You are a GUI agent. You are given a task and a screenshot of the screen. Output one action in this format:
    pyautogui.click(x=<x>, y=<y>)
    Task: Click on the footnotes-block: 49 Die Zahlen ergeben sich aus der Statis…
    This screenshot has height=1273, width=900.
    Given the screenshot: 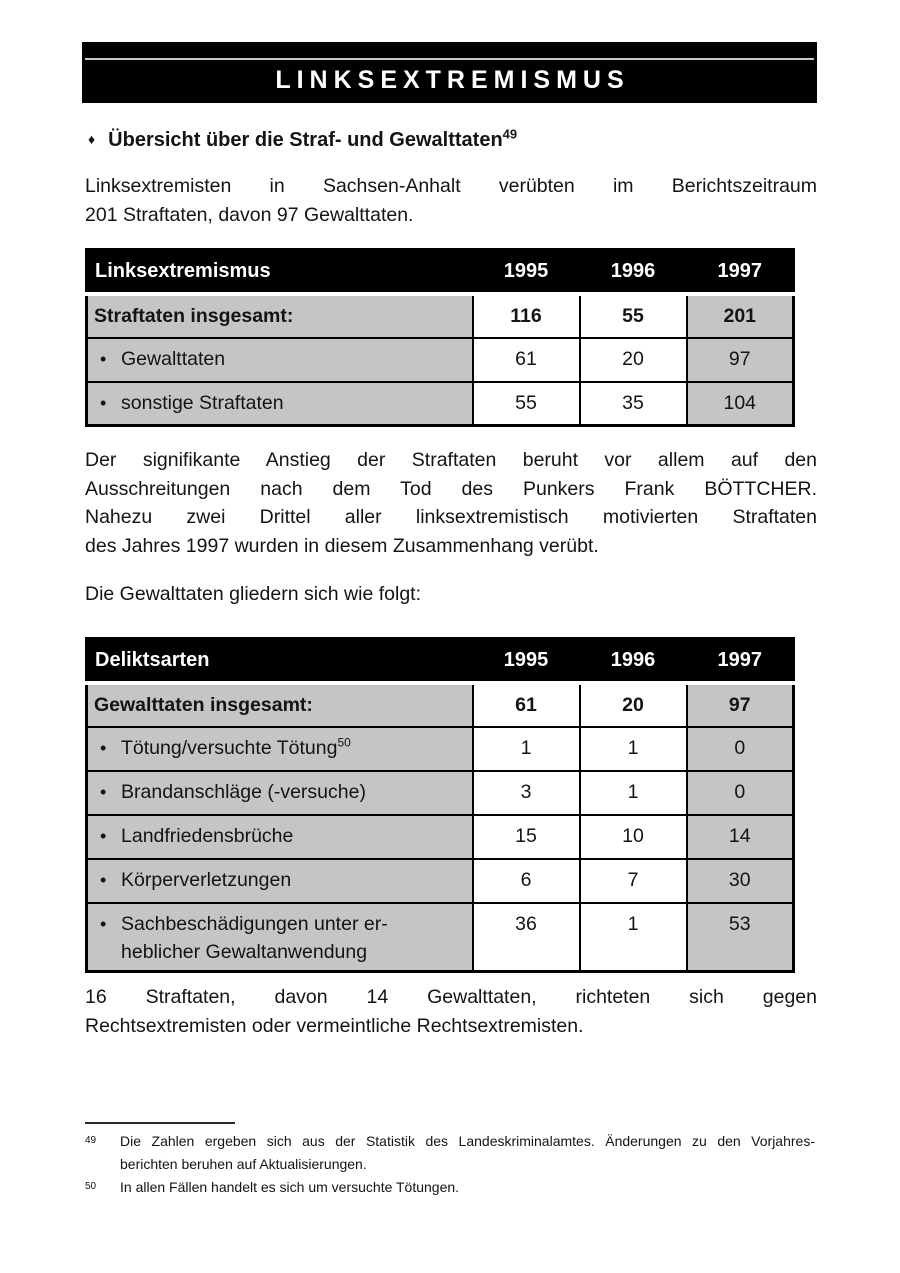 What is the action you would take?
    pyautogui.click(x=450, y=1164)
    